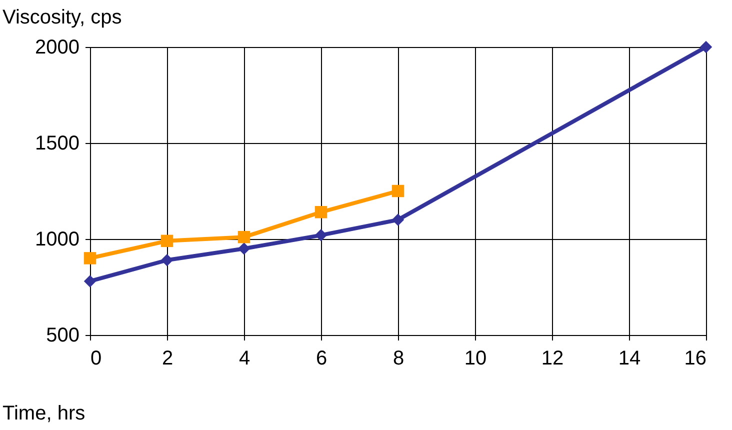  What do you see at coordinates (695, 359) in the screenshot?
I see `x-tick-label: 16` at bounding box center [695, 359].